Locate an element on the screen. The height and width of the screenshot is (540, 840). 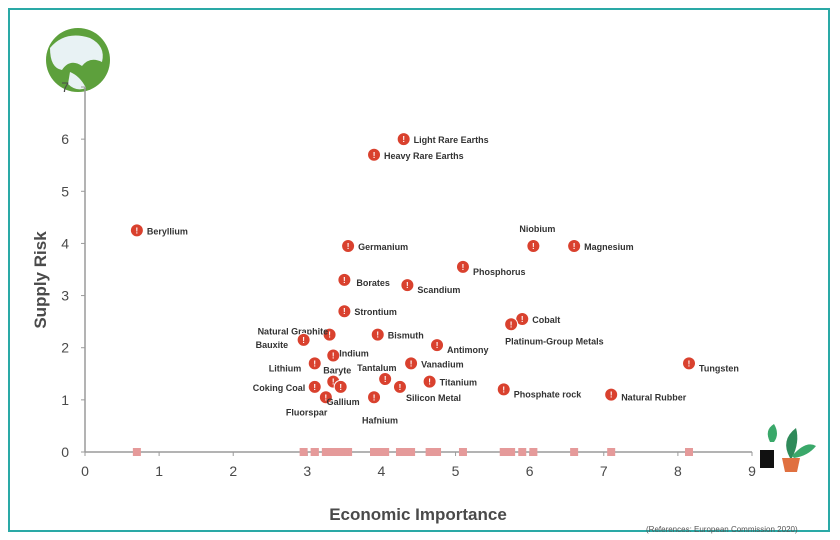
data-point: ! Hafnium is located at coordinates (380, 407).